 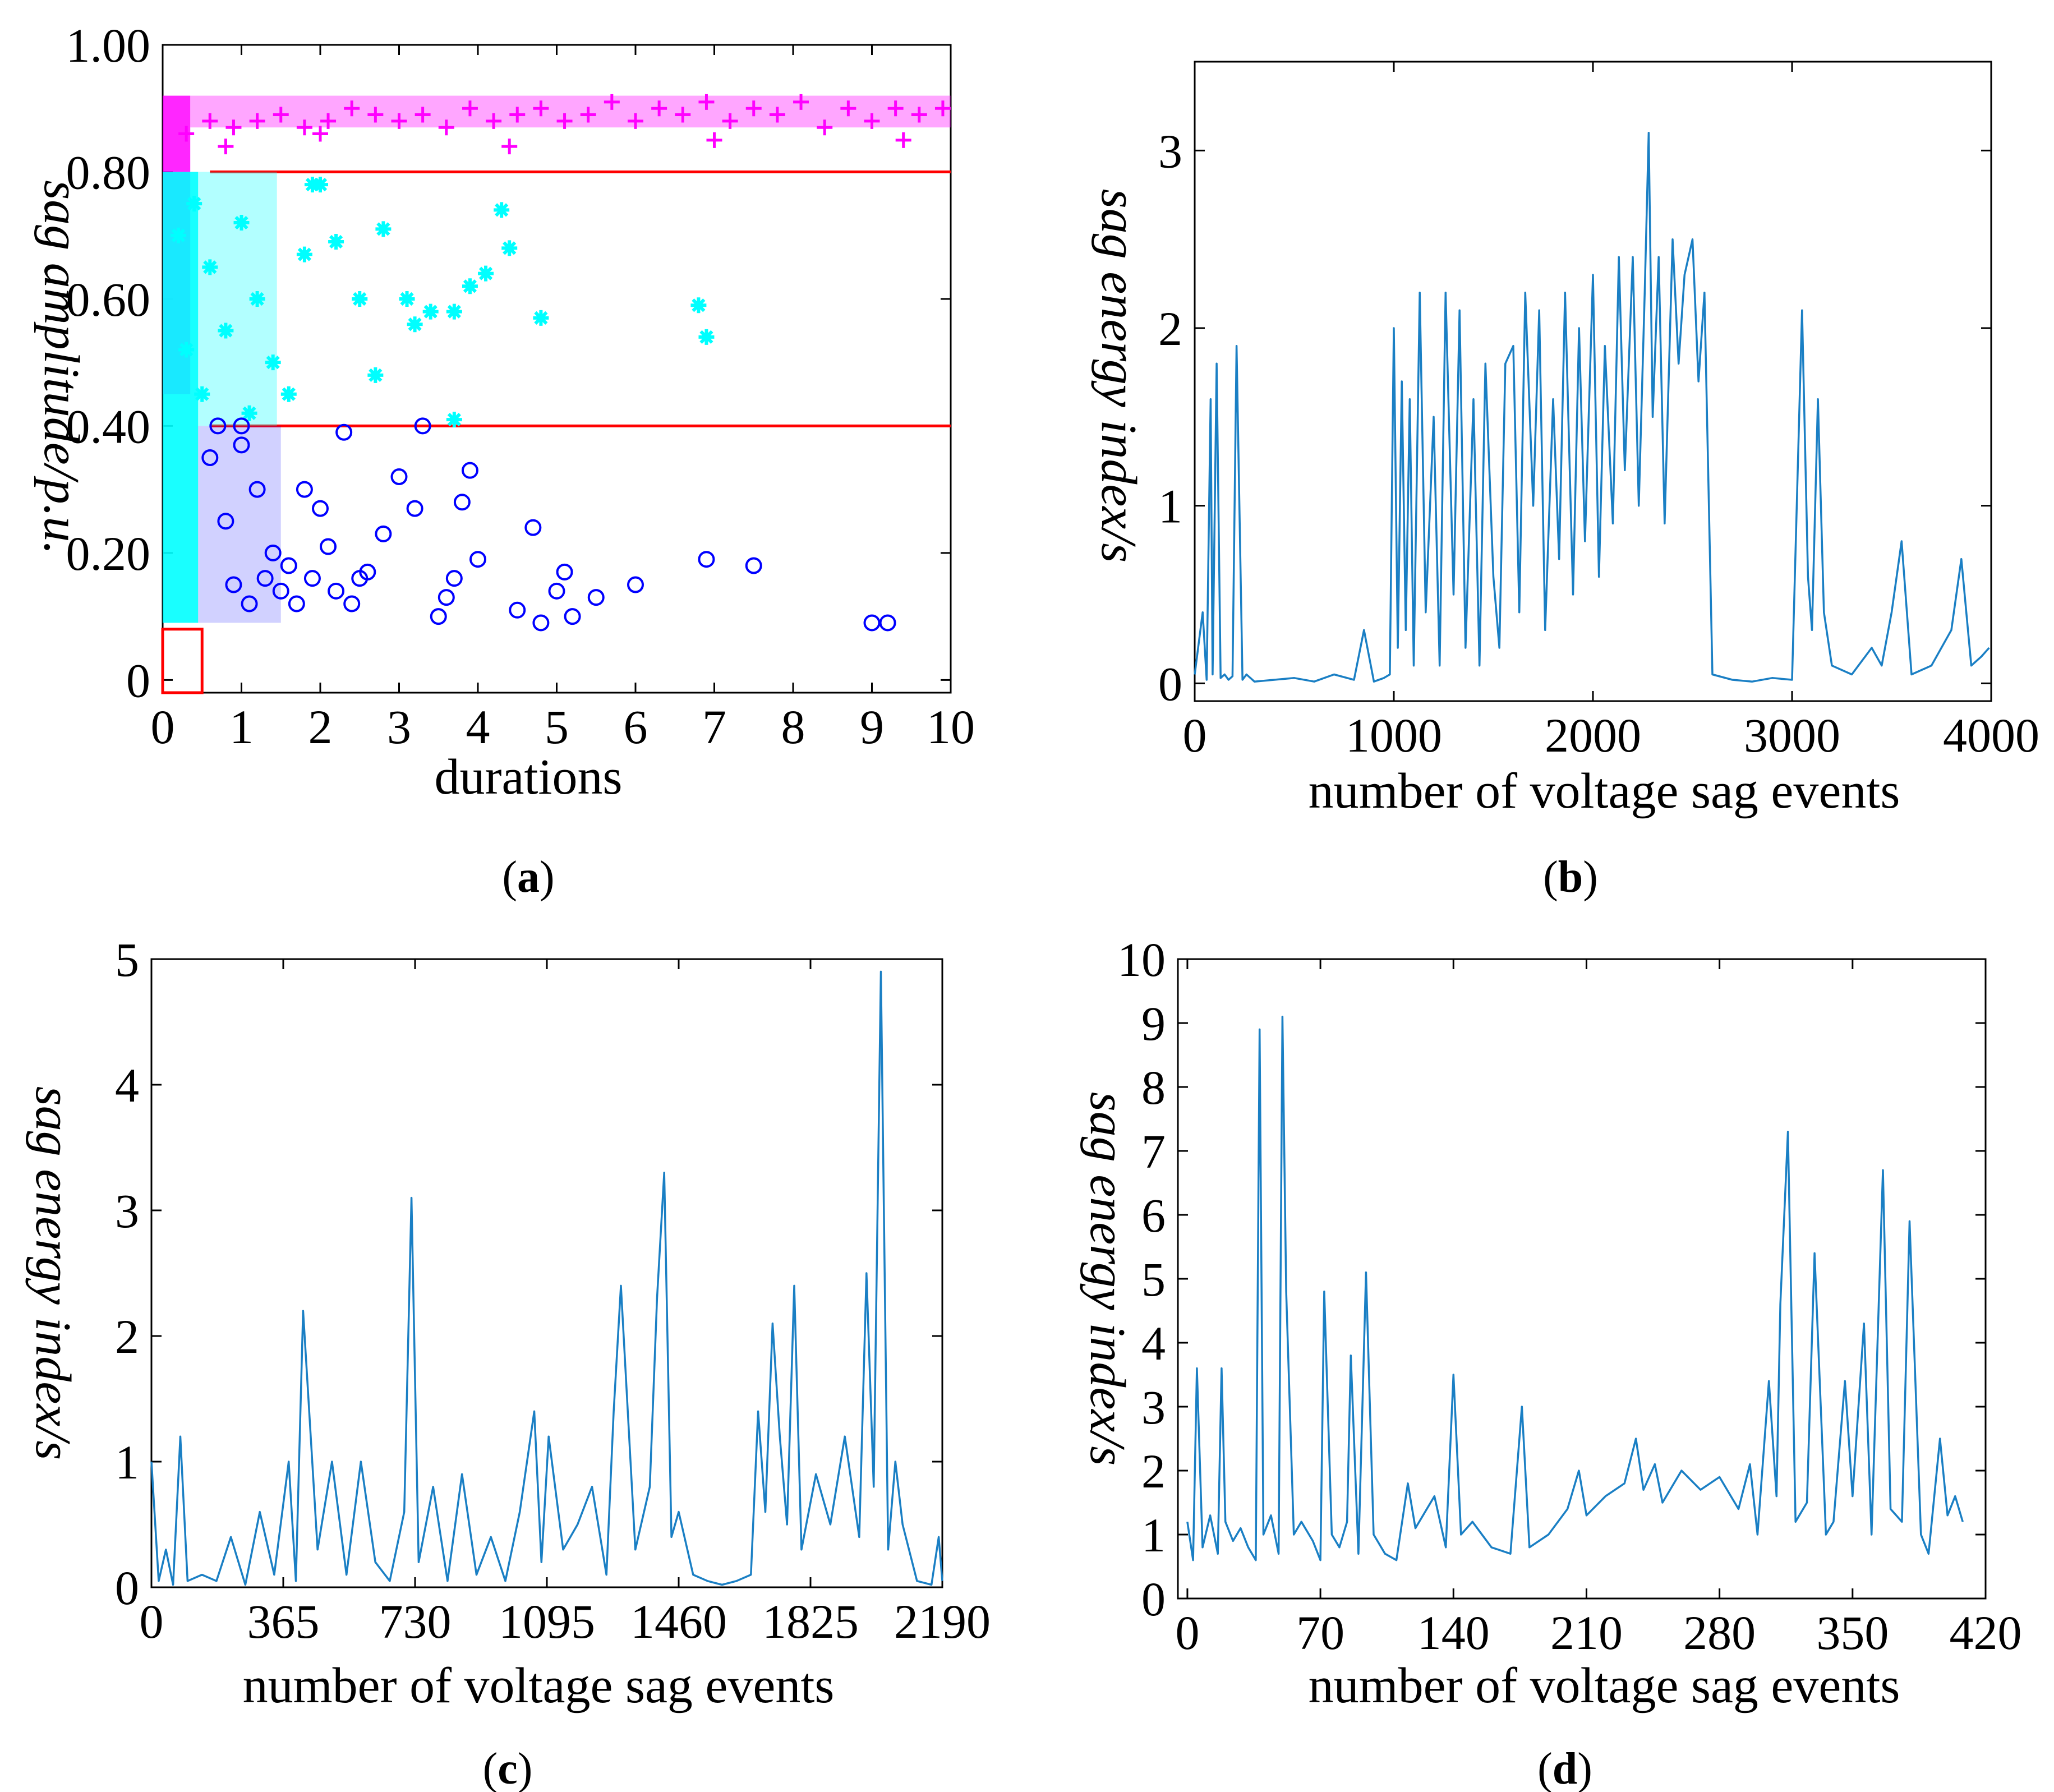 I want to click on panel-b-ytick-label: 1, so click(x=1170, y=506).